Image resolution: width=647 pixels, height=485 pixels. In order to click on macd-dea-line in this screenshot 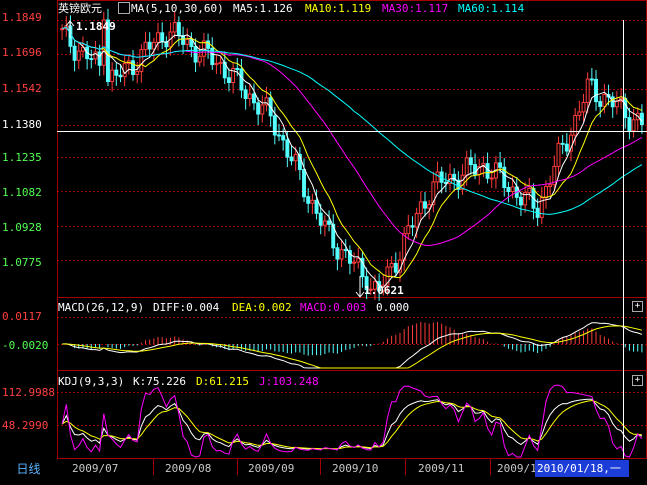, I will do `click(352, 347)`.